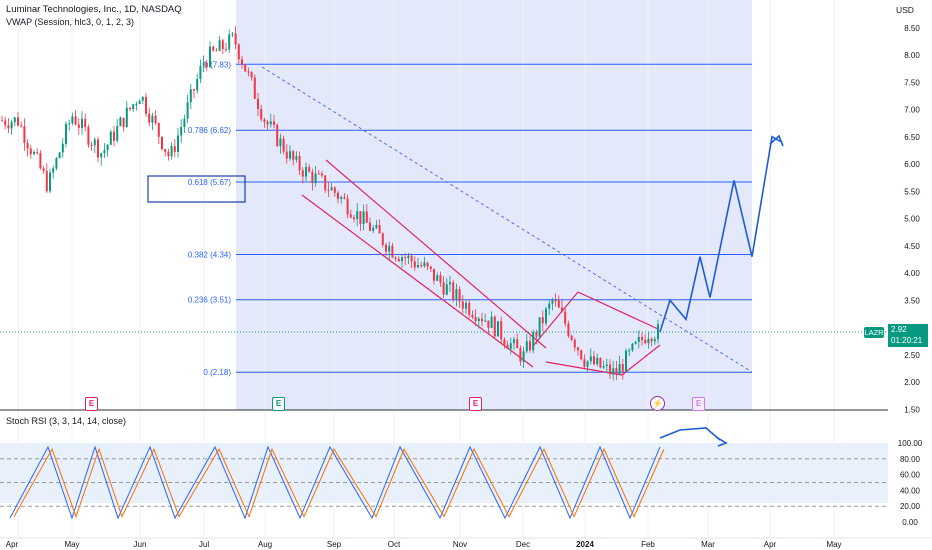 This screenshot has height=550, width=932. I want to click on stoch-tick-label: 60.00, so click(910, 475).